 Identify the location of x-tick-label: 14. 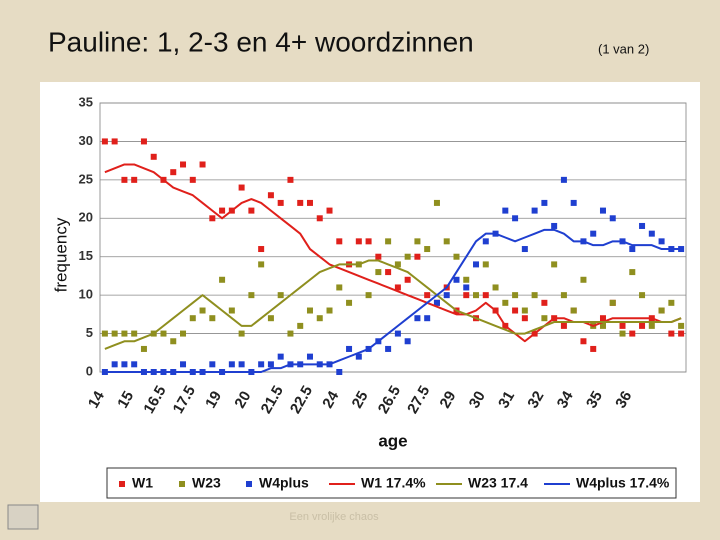
(96, 400).